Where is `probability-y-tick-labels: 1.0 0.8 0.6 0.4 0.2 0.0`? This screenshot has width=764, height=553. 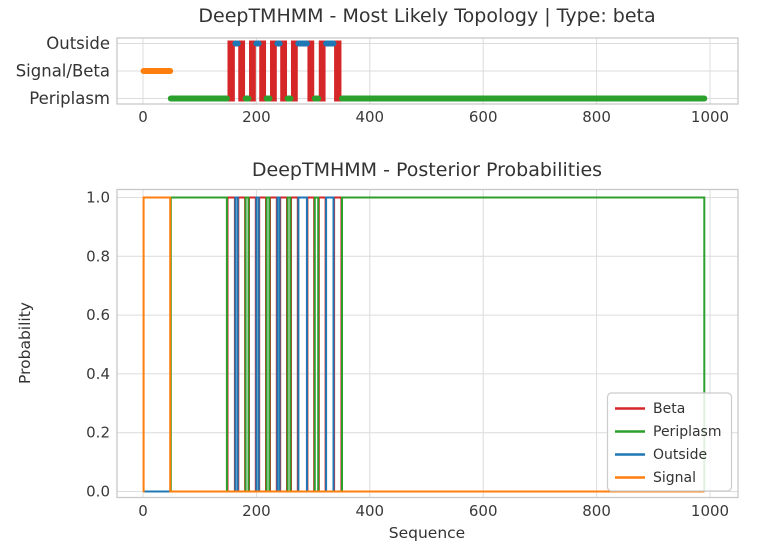 probability-y-tick-labels: 1.0 0.8 0.6 0.4 0.2 0.0 is located at coordinates (98, 345).